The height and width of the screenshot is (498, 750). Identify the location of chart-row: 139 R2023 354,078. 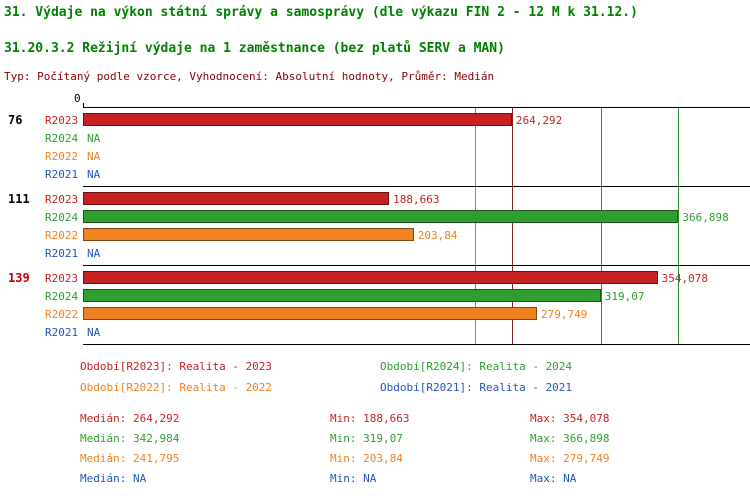
(375, 278).